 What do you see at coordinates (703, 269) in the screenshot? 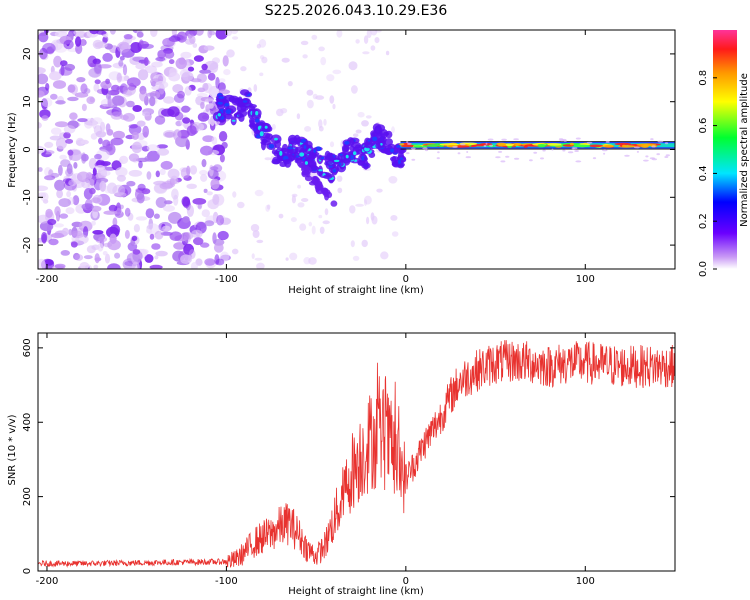
I see `colorbar-tick-label: 0.0` at bounding box center [703, 269].